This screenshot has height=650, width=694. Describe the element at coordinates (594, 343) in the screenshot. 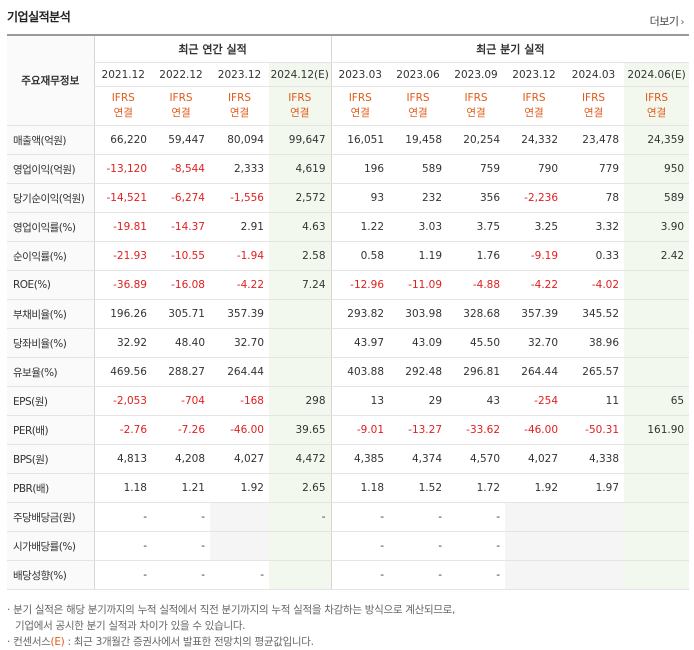

I see `table-cell: 38.96` at that location.